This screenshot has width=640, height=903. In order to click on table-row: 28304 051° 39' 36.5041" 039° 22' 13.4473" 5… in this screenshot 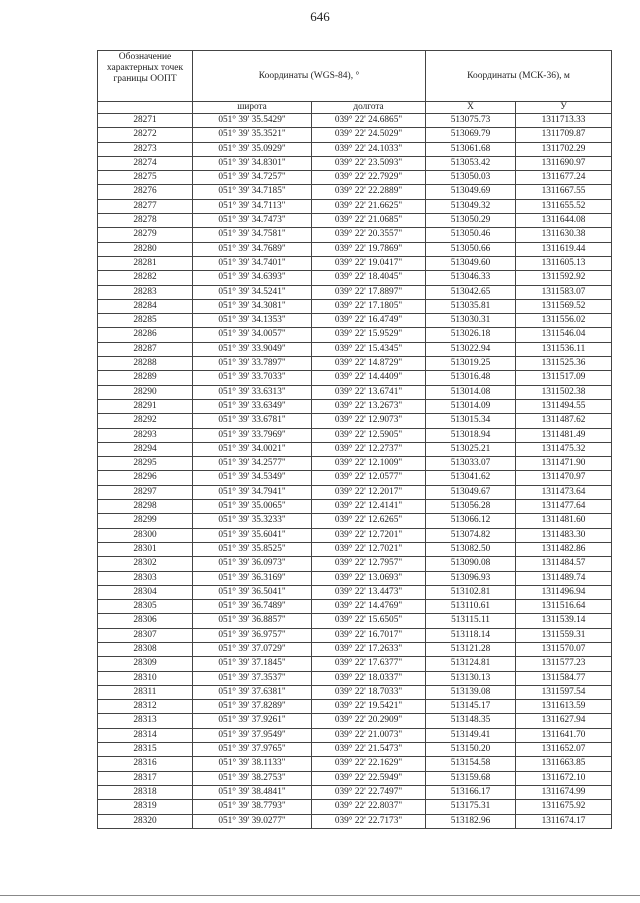, I will do `click(354, 592)`.